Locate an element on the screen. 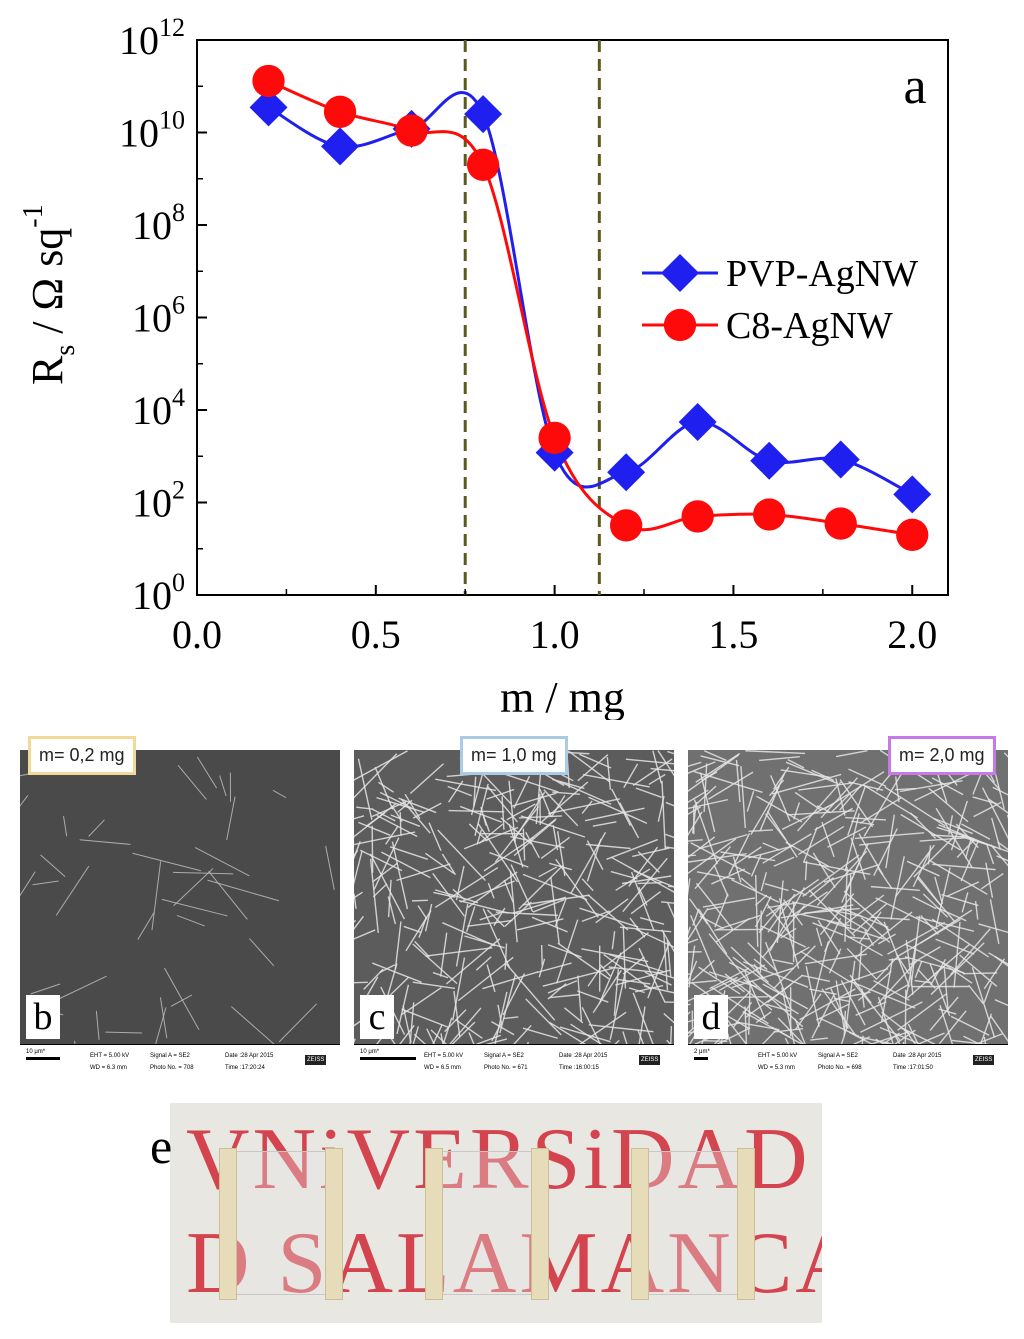 This screenshot has width=1024, height=1339. mass-badge-b: m= 0,2 mg is located at coordinates (82, 755).